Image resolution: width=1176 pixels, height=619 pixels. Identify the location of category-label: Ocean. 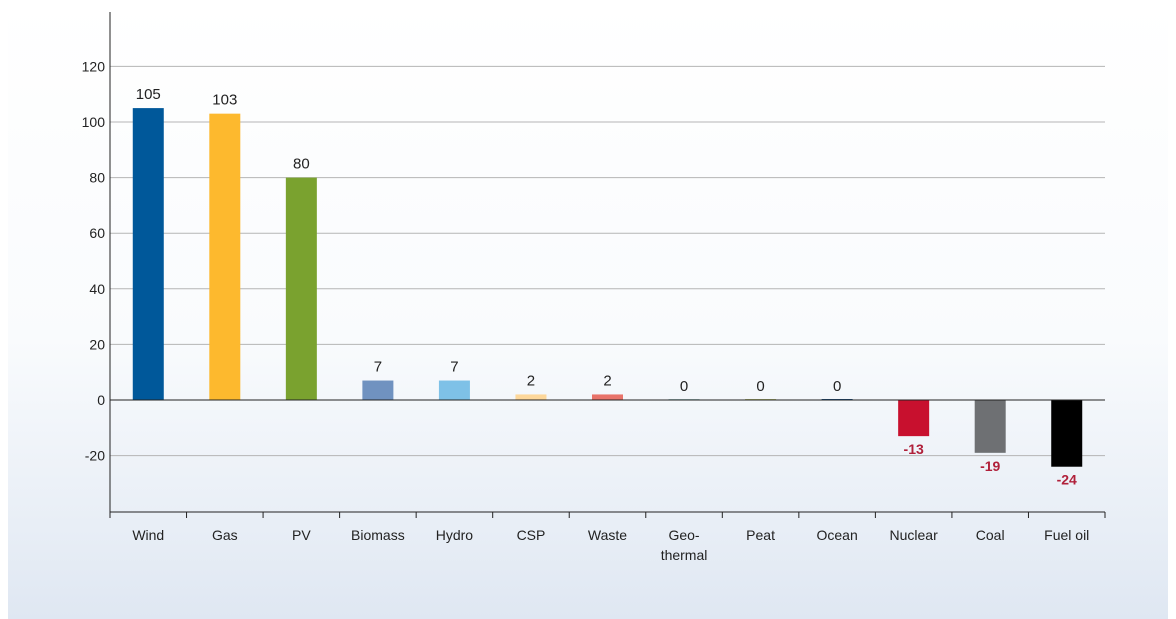
(836, 535).